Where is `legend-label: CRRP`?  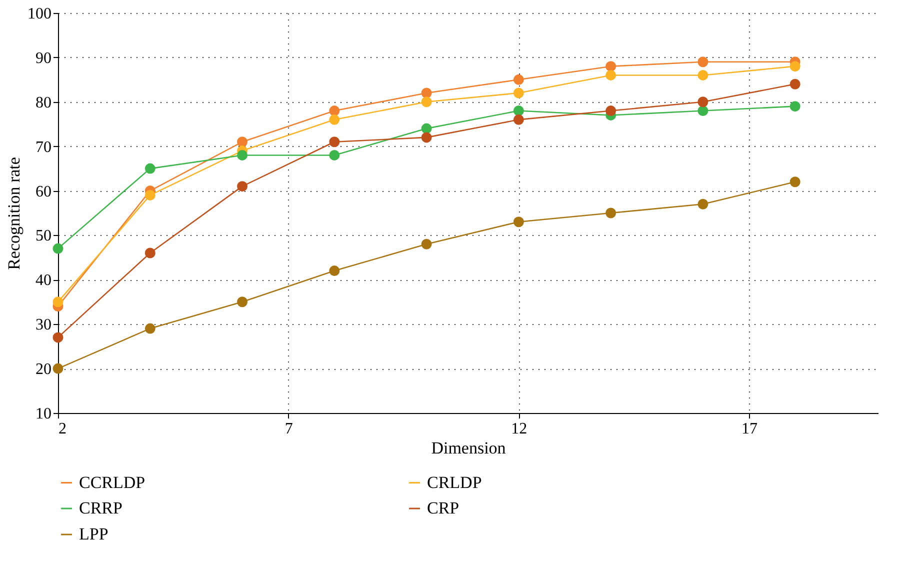
legend-label: CRRP is located at coordinates (100, 508).